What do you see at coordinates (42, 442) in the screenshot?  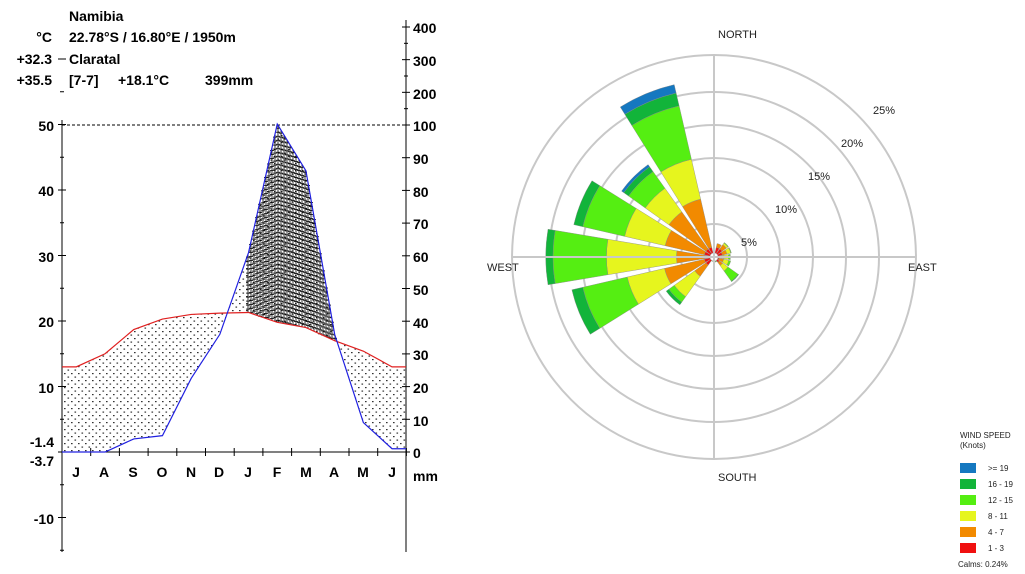 I see `temp-label-minus-1-4: -1.4` at bounding box center [42, 442].